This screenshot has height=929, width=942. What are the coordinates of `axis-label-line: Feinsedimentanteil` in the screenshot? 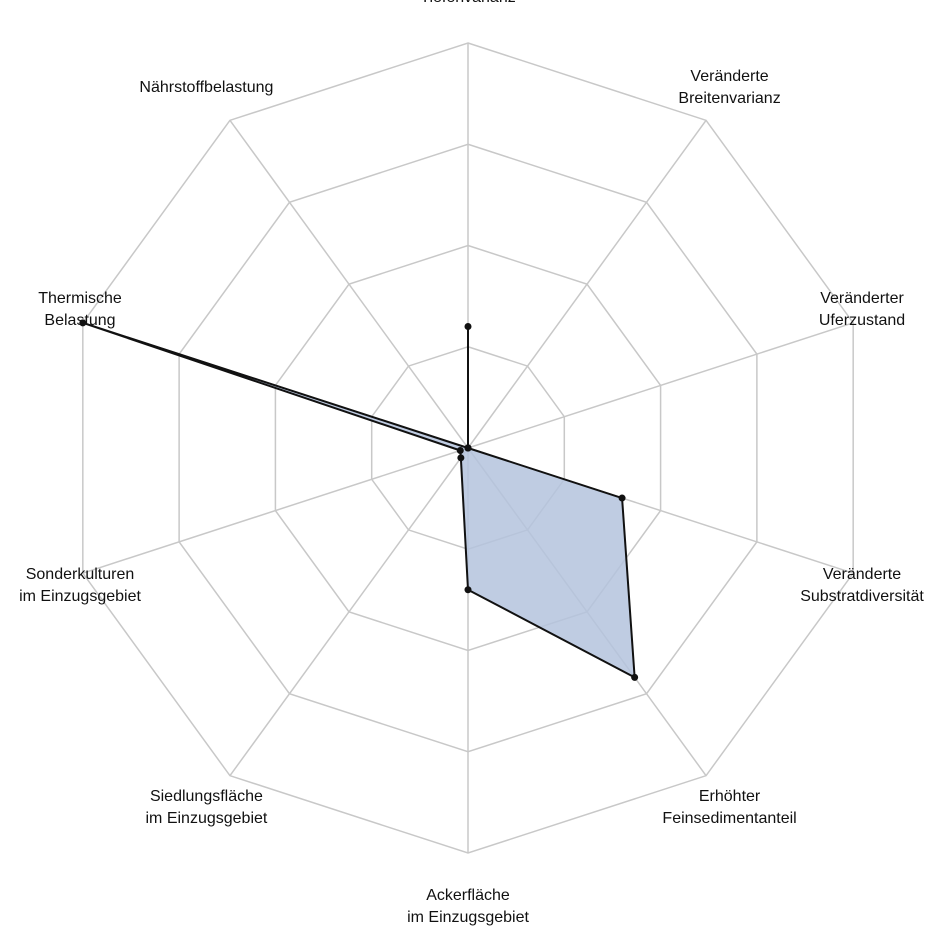 It's located at (729, 818).